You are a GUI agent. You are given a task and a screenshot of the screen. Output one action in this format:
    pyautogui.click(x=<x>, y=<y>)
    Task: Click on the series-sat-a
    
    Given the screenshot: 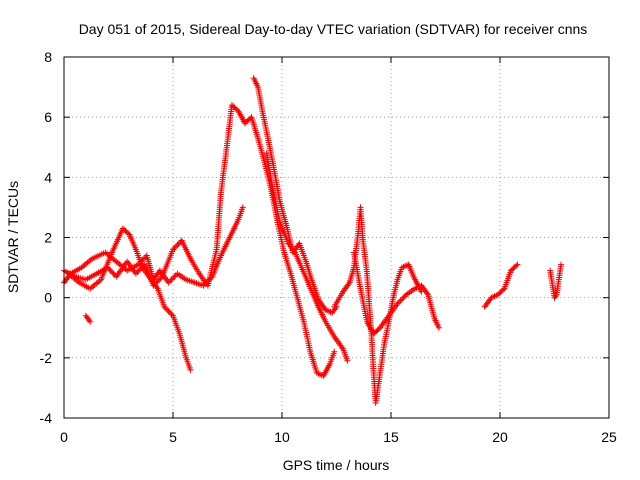 What is the action you would take?
    pyautogui.click(x=153, y=246)
    